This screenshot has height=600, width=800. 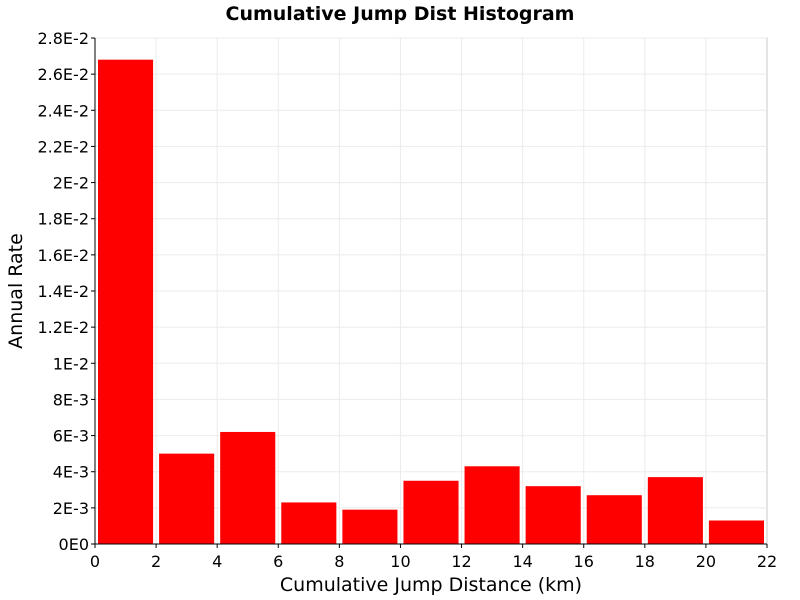 What do you see at coordinates (71, 399) in the screenshot?
I see `y-tick-label: 8E-3` at bounding box center [71, 399].